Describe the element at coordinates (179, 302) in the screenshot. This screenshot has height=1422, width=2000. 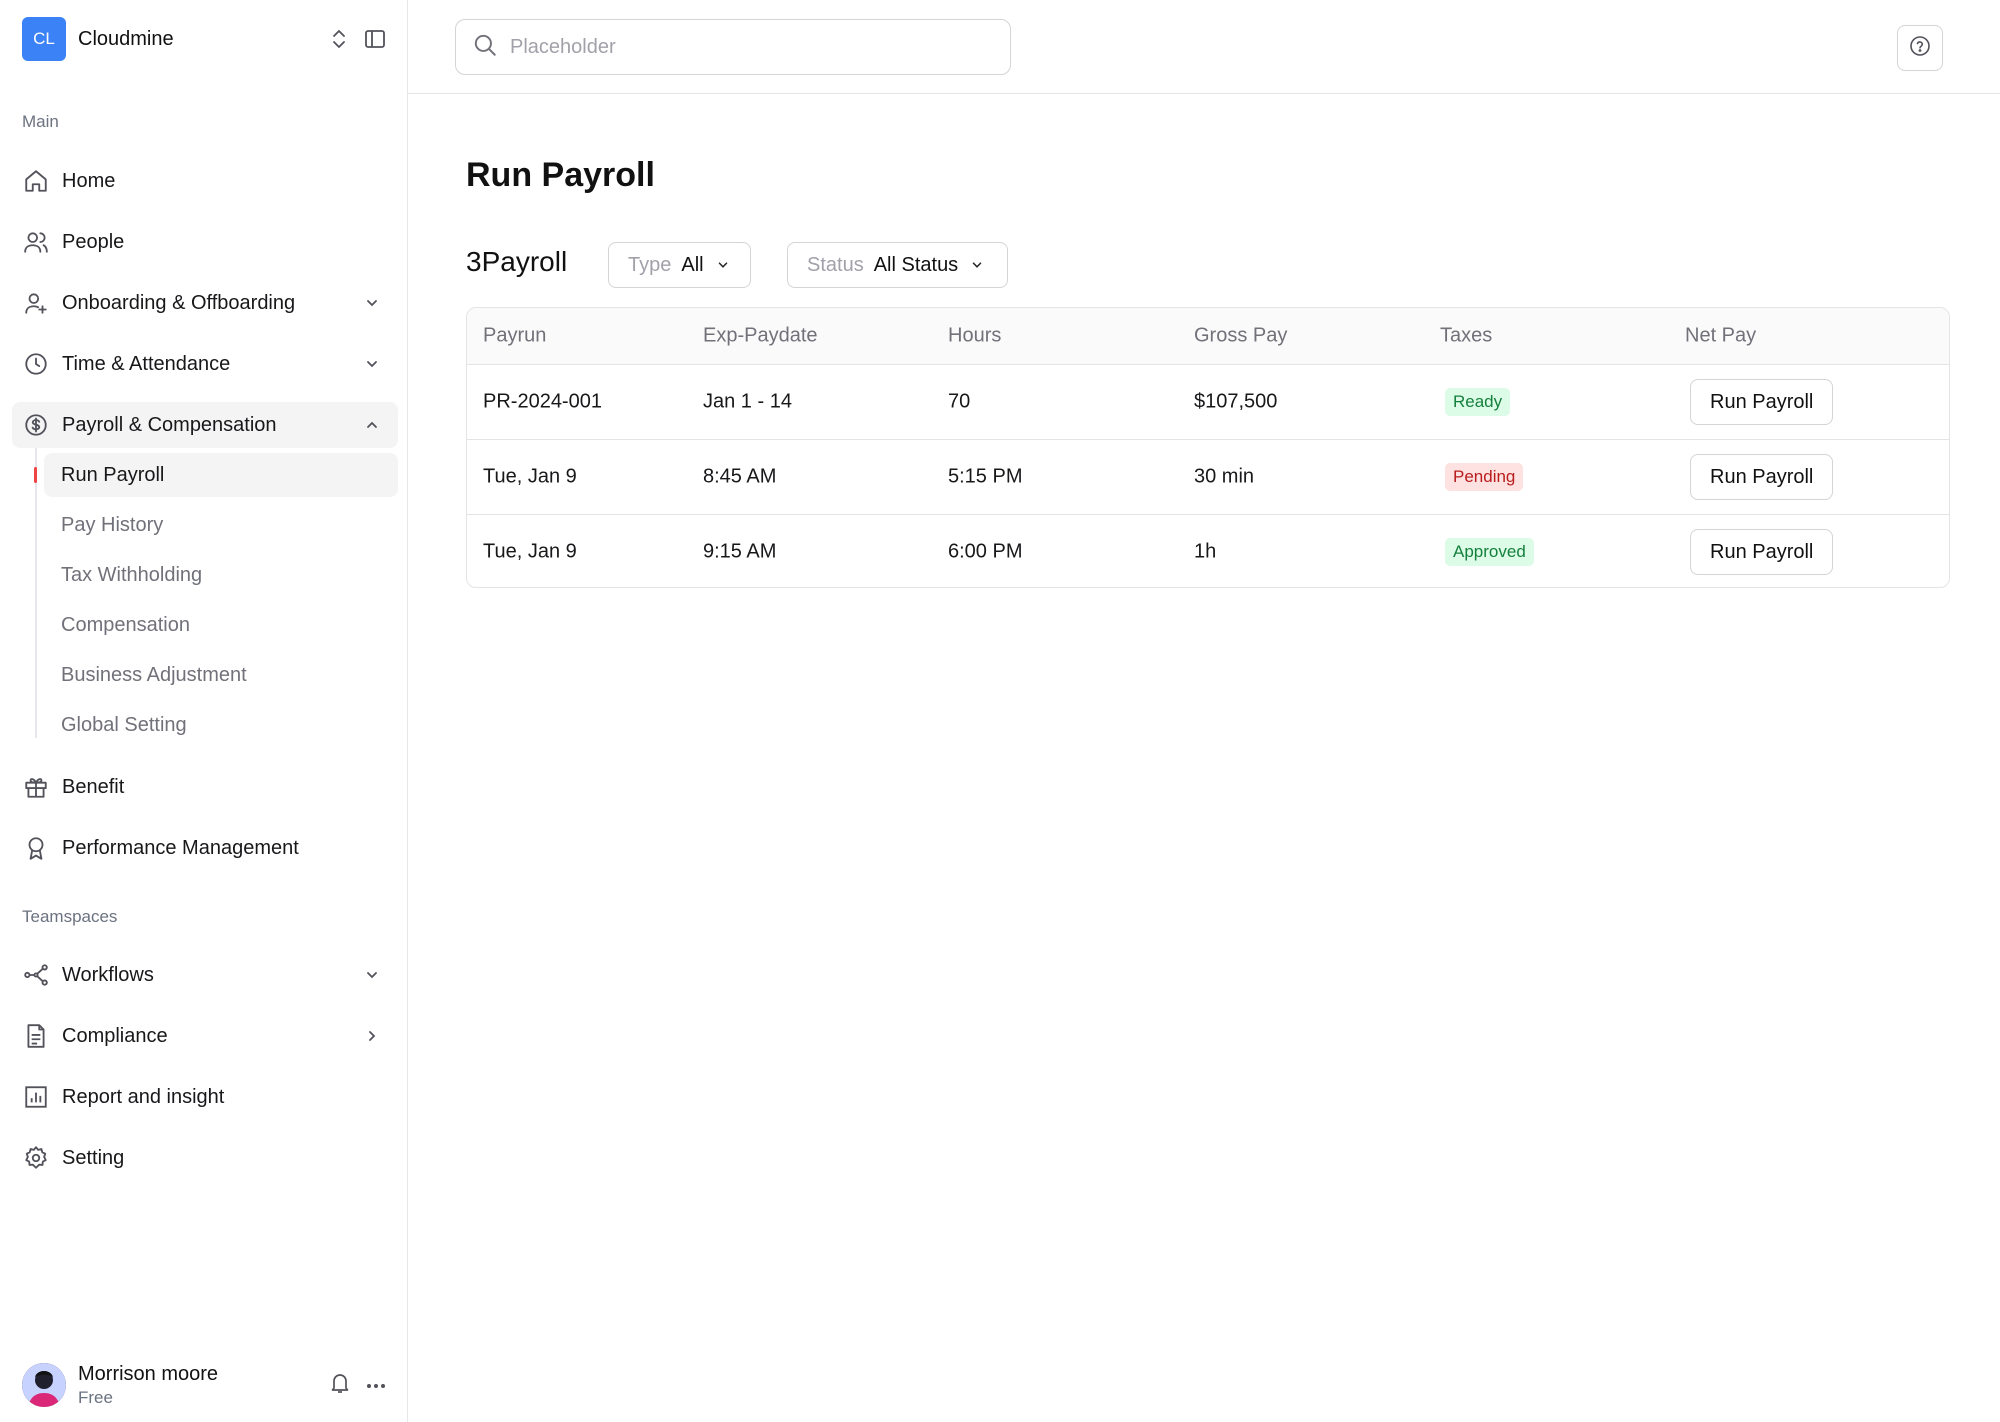
I see `sidebar-item-label: Onboarding & Offboarding` at that location.